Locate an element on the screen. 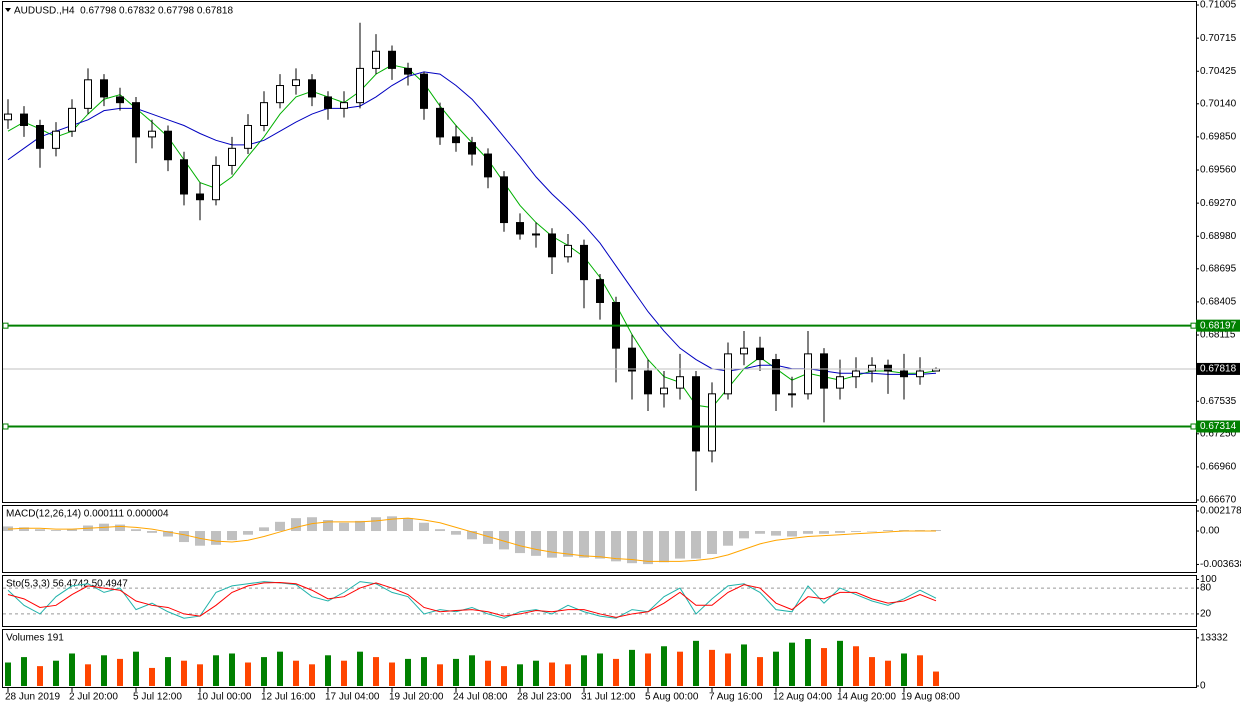 The height and width of the screenshot is (708, 1241). x-tick-label: 17 Jul 04:00 is located at coordinates (352, 697).